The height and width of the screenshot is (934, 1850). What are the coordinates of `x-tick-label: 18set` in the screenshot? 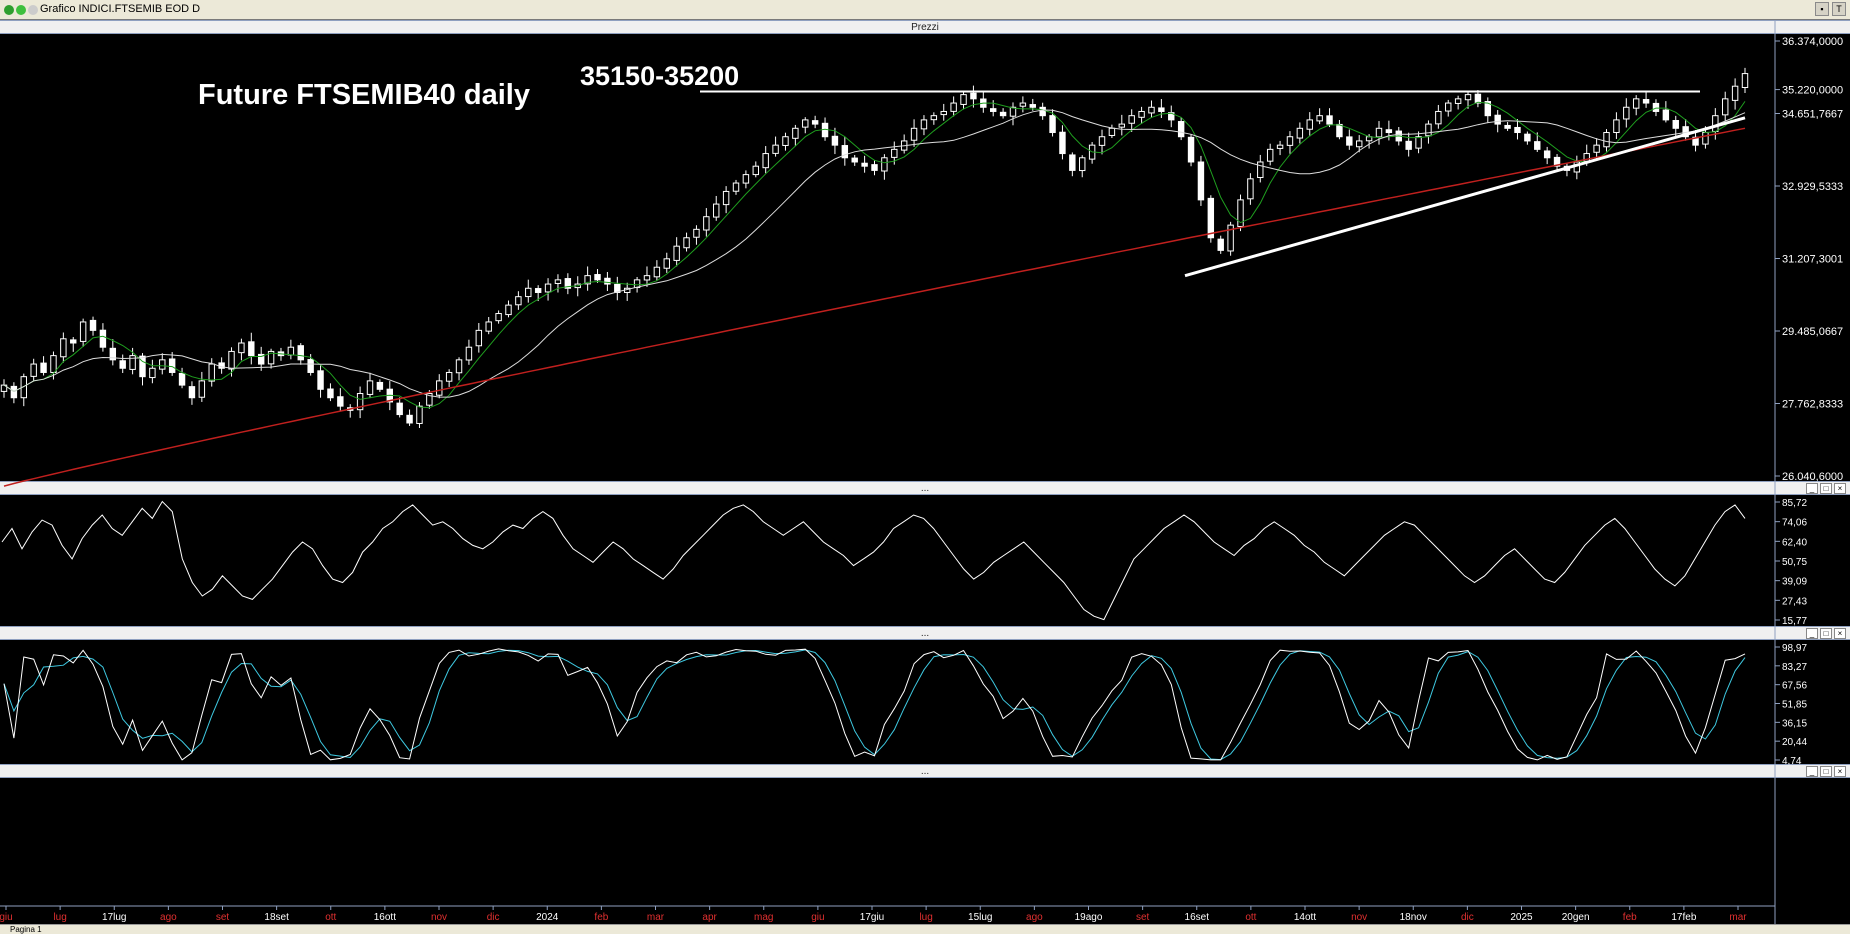 It's located at (276, 917).